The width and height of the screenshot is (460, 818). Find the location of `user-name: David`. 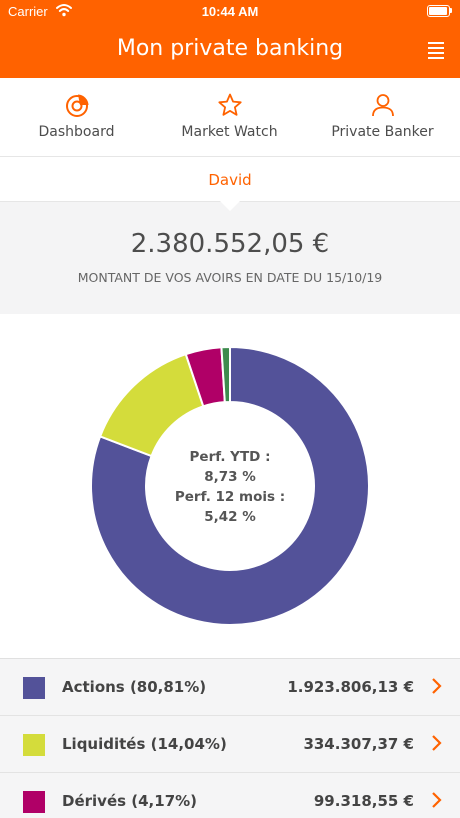

user-name: David is located at coordinates (230, 180).